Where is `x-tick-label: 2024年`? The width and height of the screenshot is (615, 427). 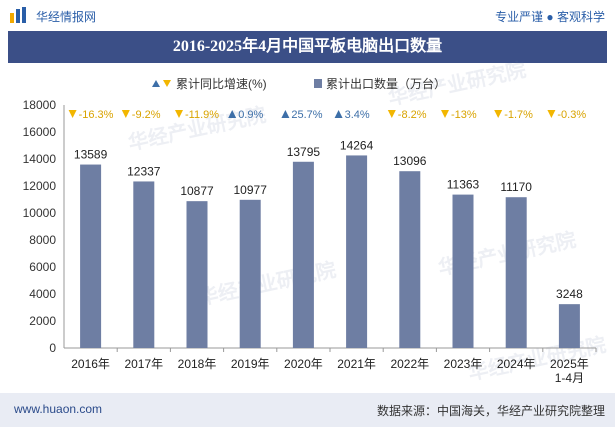 x-tick-label: 2024年 is located at coordinates (516, 364).